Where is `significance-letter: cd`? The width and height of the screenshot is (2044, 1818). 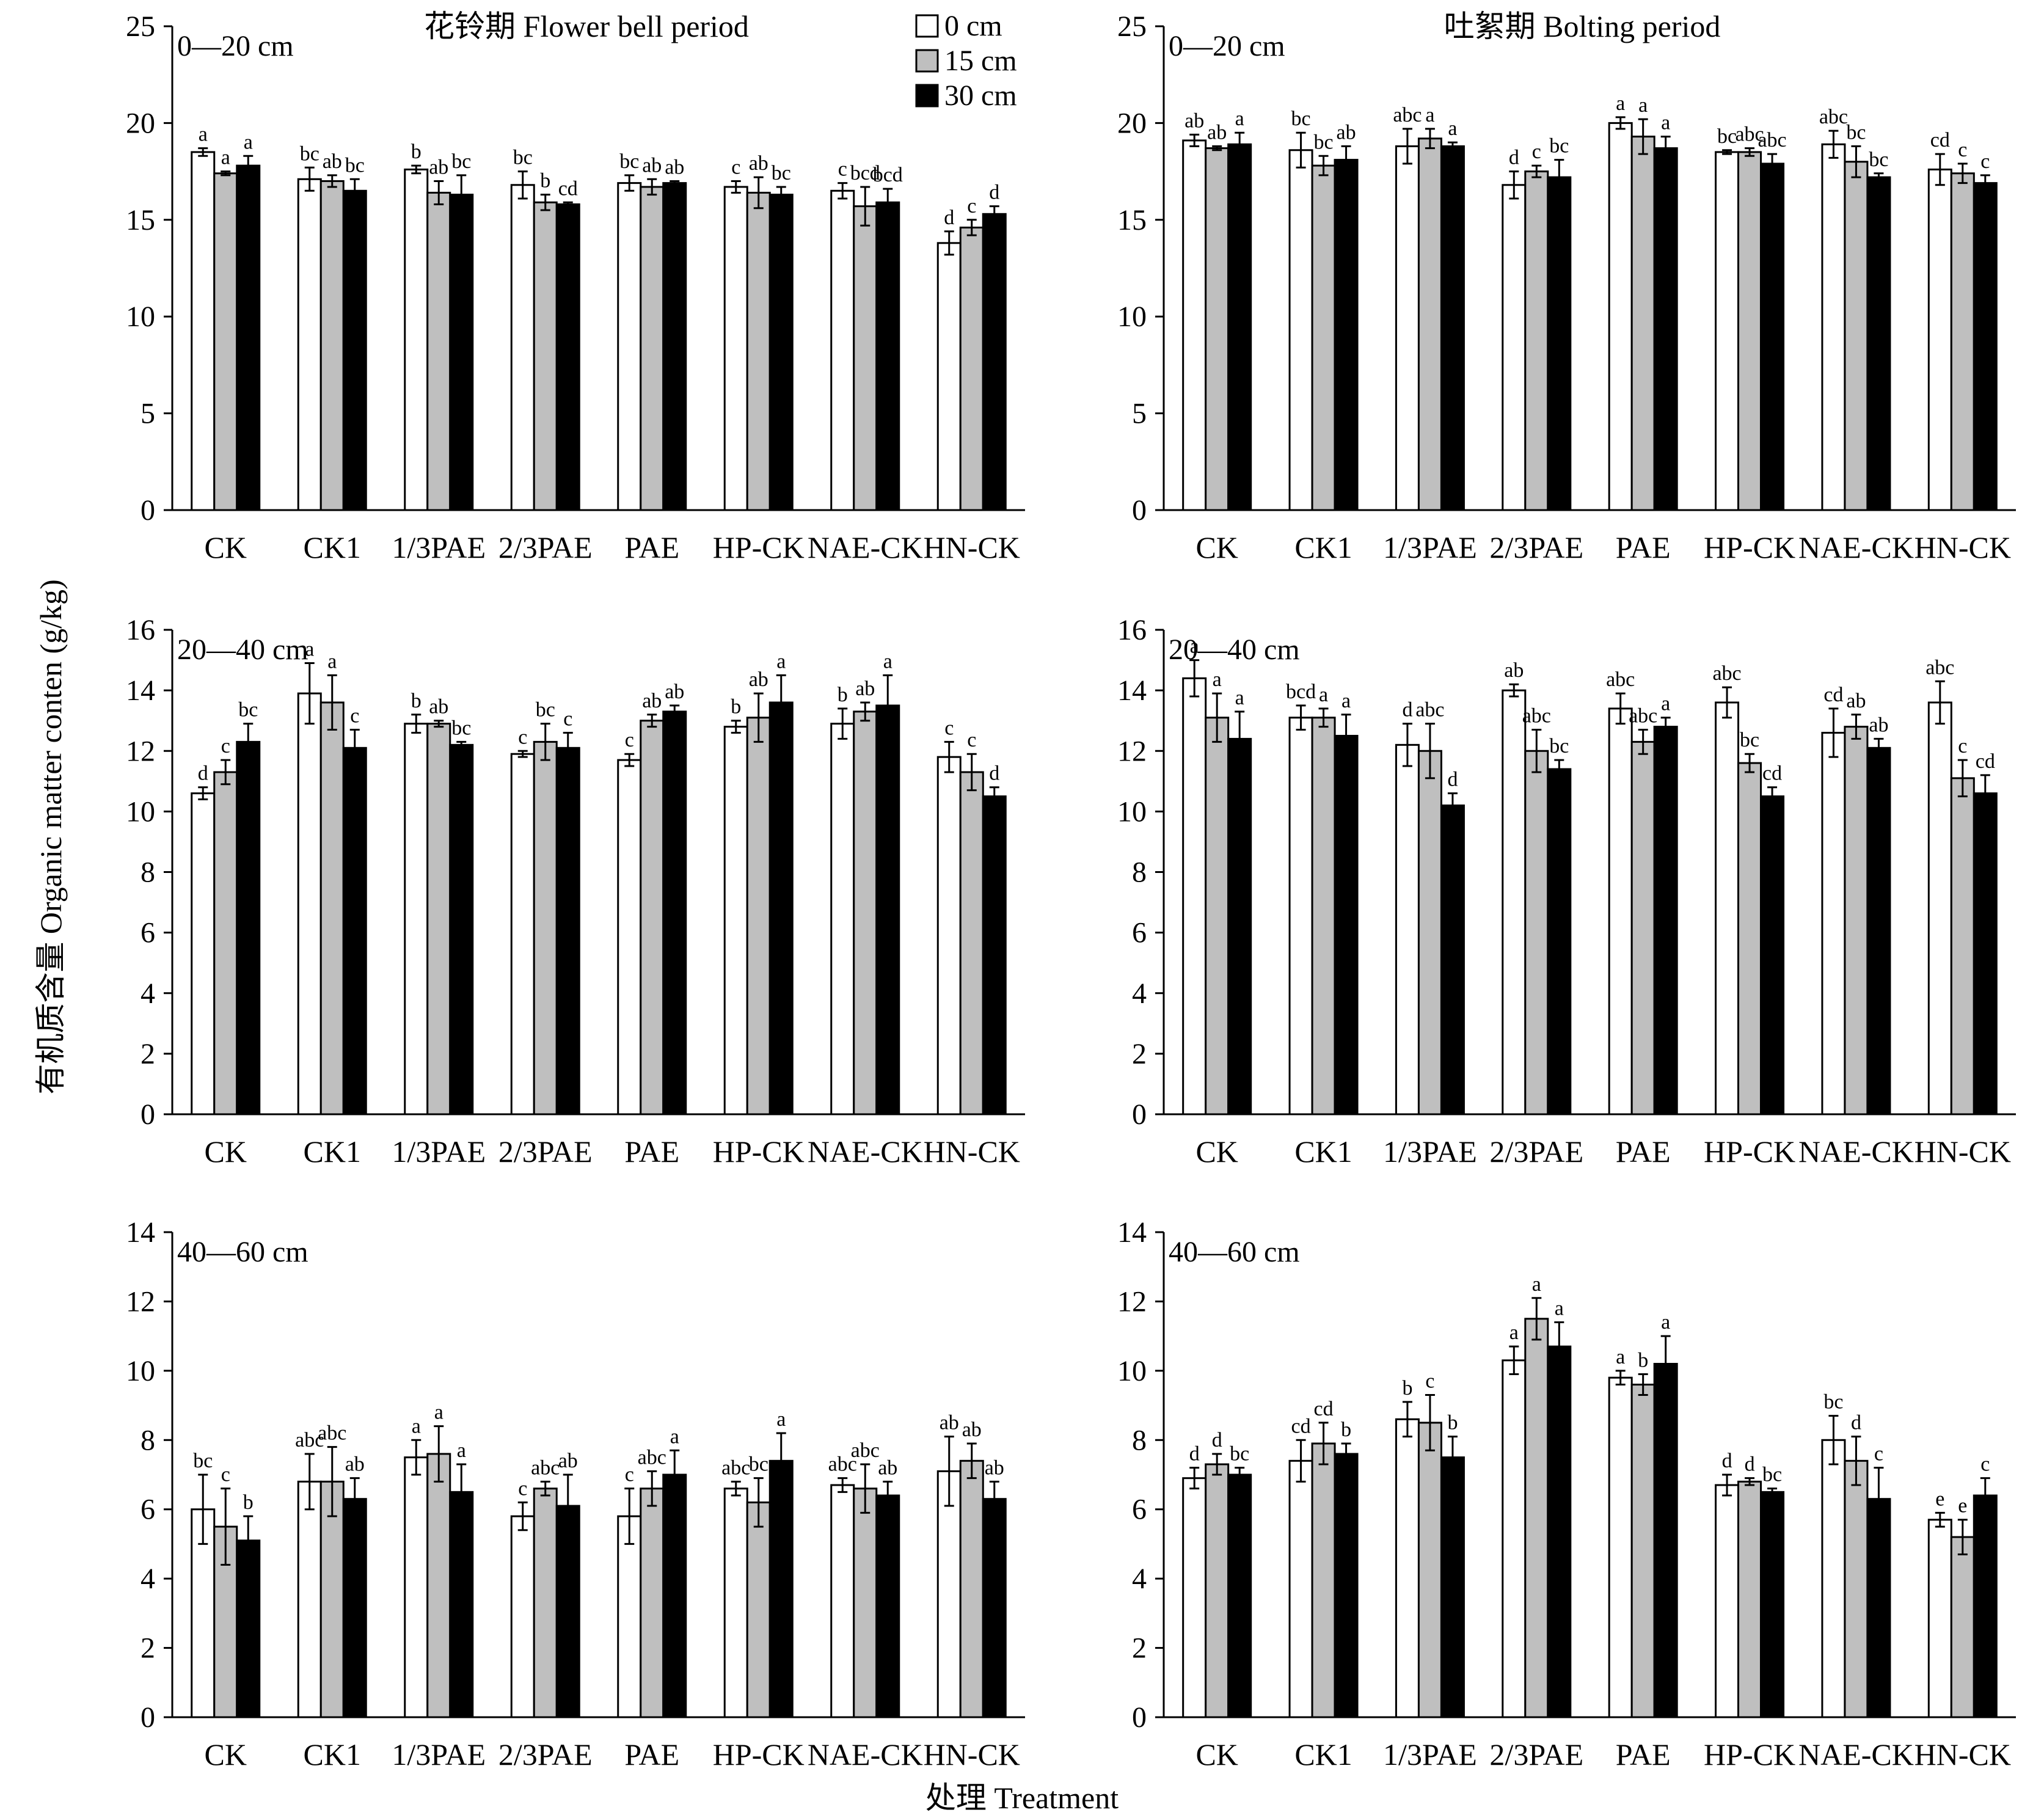 significance-letter: cd is located at coordinates (1940, 140).